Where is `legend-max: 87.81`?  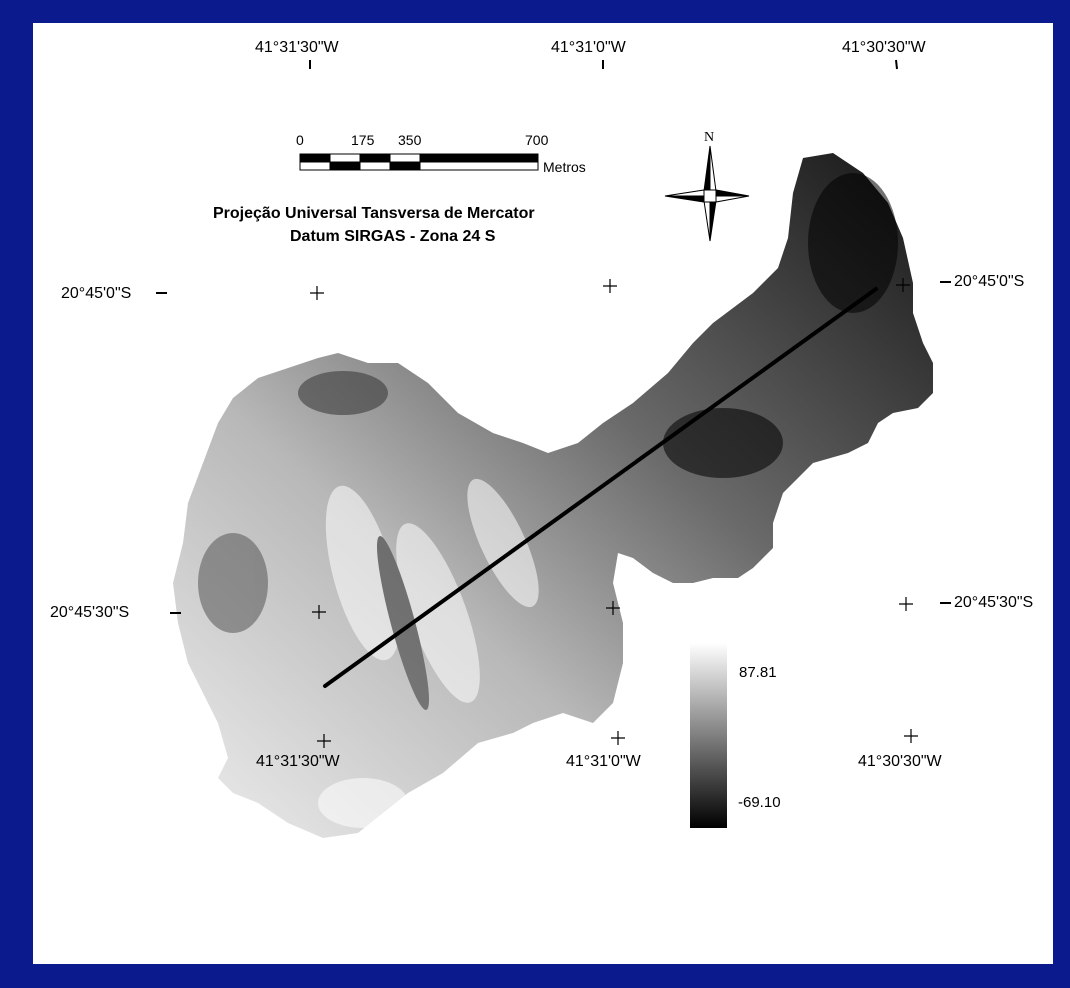 legend-max: 87.81 is located at coordinates (758, 672).